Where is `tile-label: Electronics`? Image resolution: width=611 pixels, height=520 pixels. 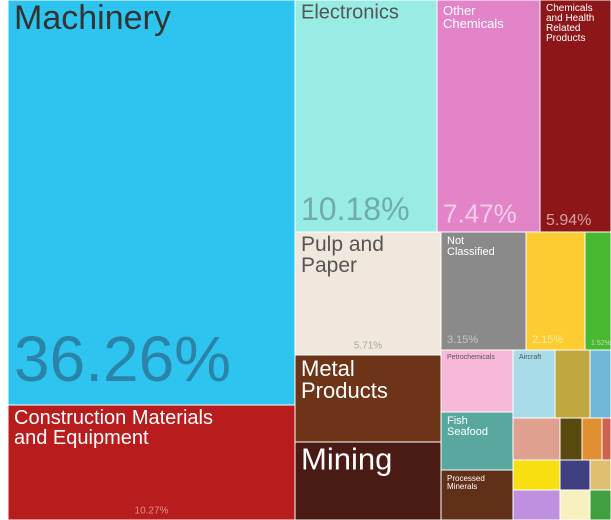 tile-label: Electronics is located at coordinates (350, 13).